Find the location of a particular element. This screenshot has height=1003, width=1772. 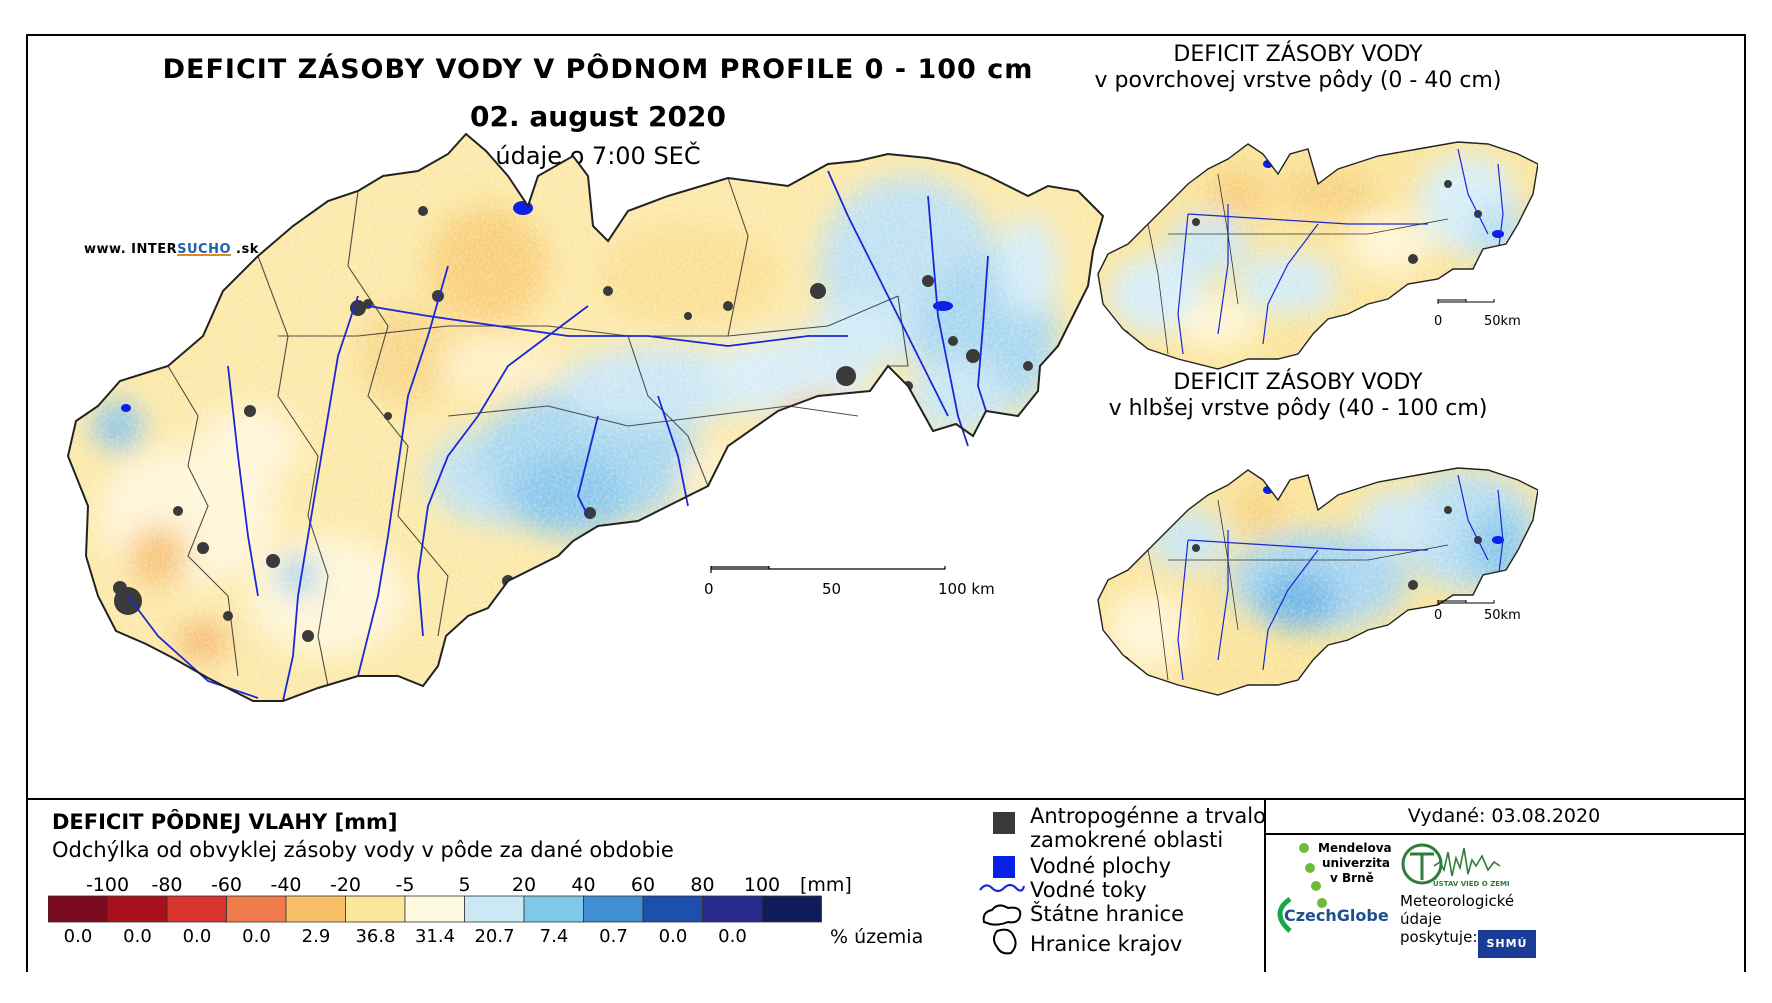

legend-percent-value: 20.7 is located at coordinates (494, 936).